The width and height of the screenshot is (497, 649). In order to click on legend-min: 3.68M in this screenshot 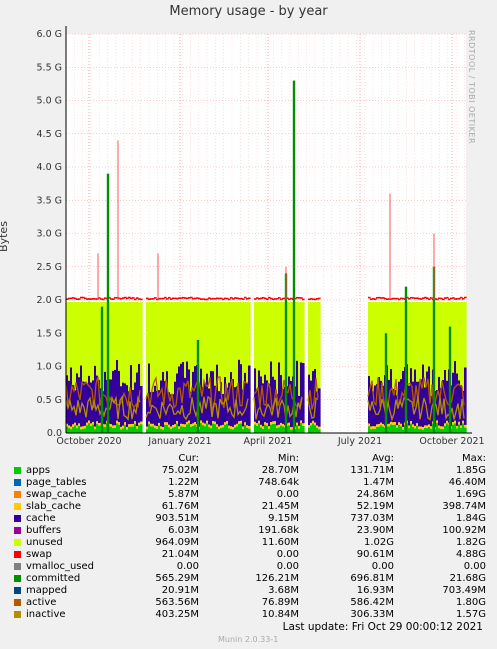, I will do `click(283, 590)`.